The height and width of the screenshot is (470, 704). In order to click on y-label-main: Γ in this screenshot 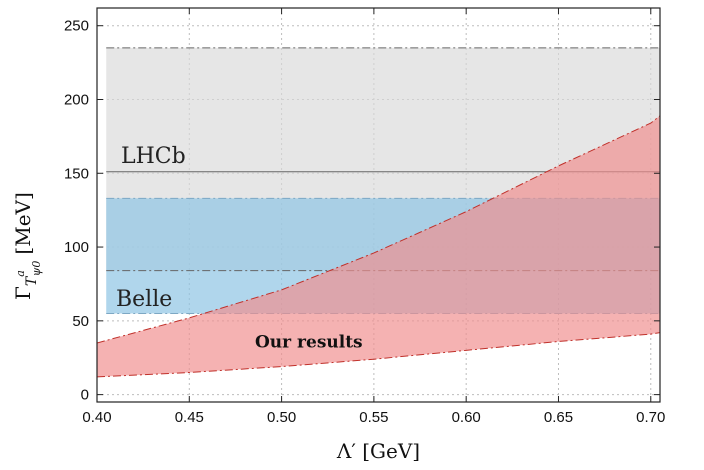, I will do `click(23, 293)`.